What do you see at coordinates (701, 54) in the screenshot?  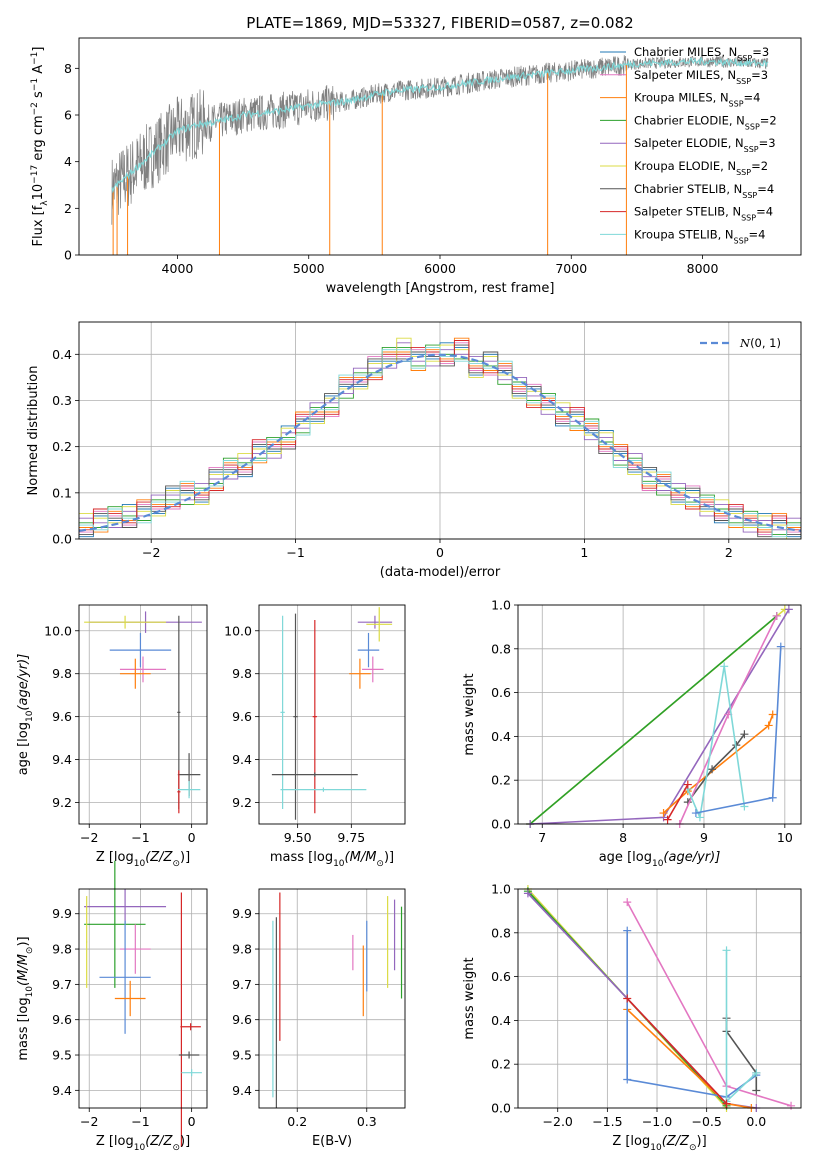 I see `legend-entry: Chabrier MILES, NSSP=3` at bounding box center [701, 54].